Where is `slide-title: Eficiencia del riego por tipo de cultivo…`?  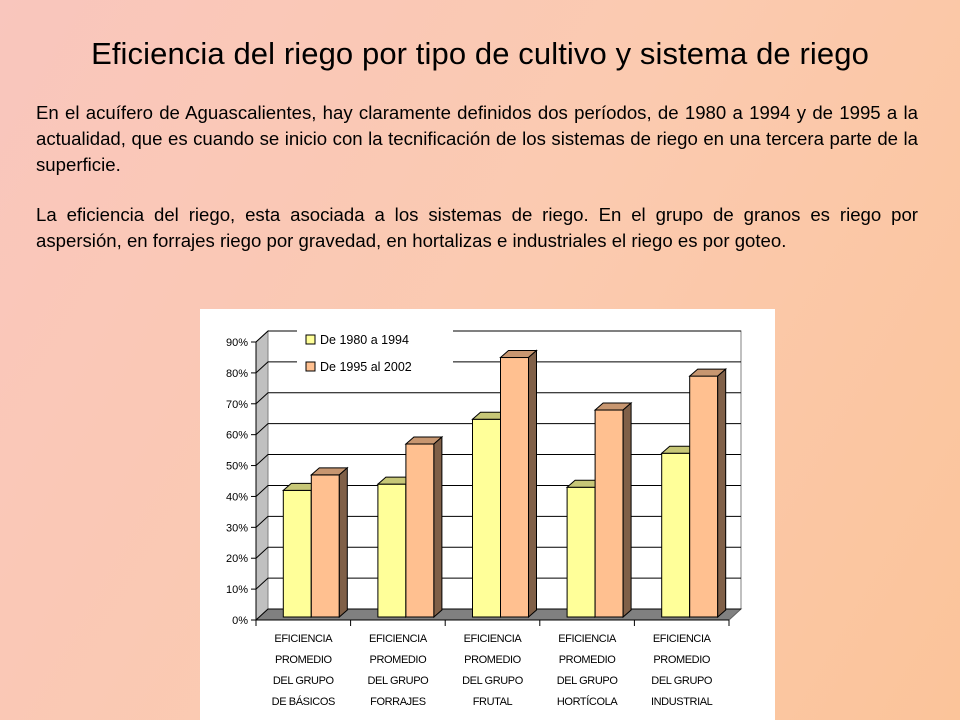
slide-title: Eficiencia del riego por tipo de cultivo… is located at coordinates (480, 53).